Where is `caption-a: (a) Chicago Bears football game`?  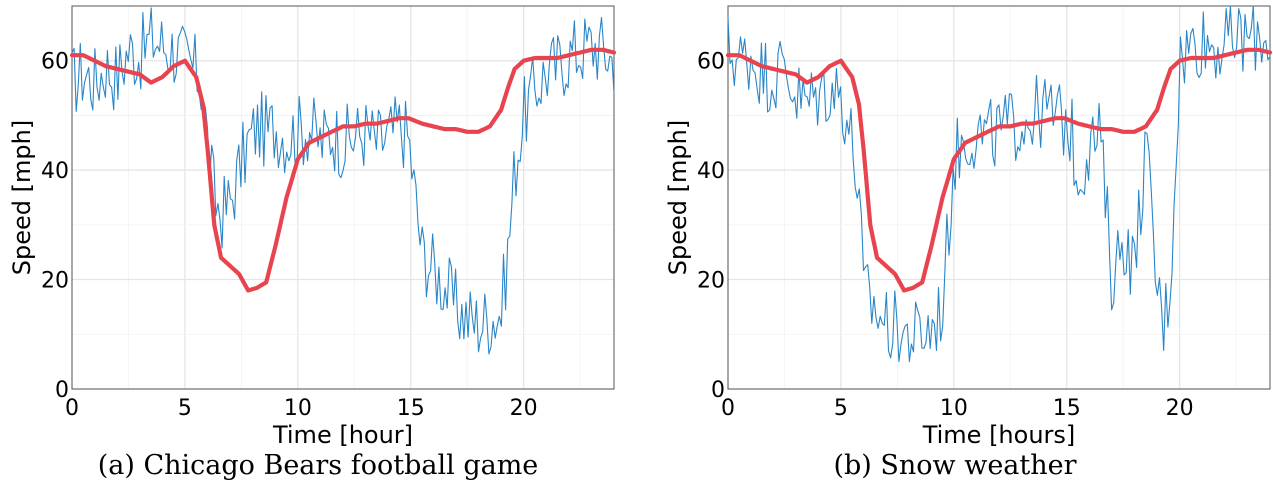
caption-a: (a) Chicago Bears football game is located at coordinates (318, 465).